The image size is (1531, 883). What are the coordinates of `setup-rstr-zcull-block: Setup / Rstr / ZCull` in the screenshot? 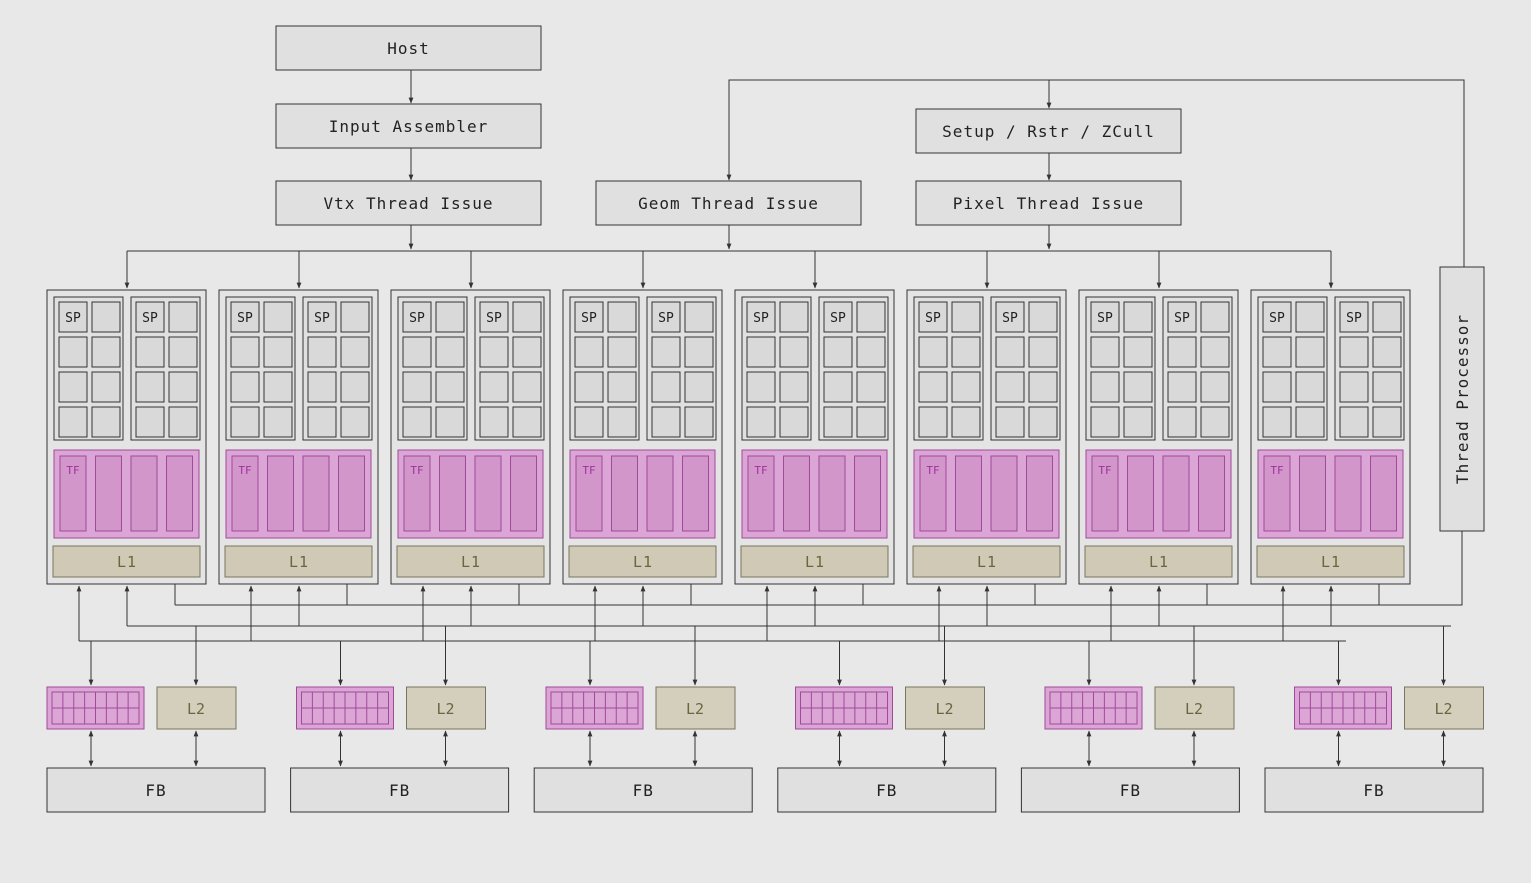 It's located at (1048, 131).